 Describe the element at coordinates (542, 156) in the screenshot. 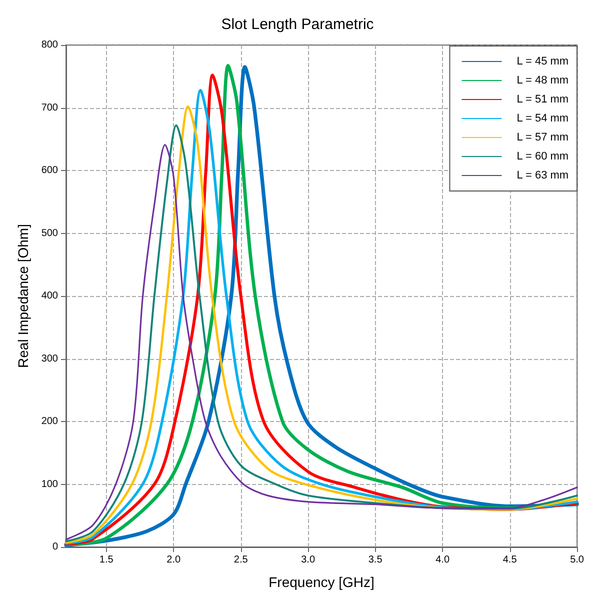

I see `legend-label: L = 60 mm` at that location.